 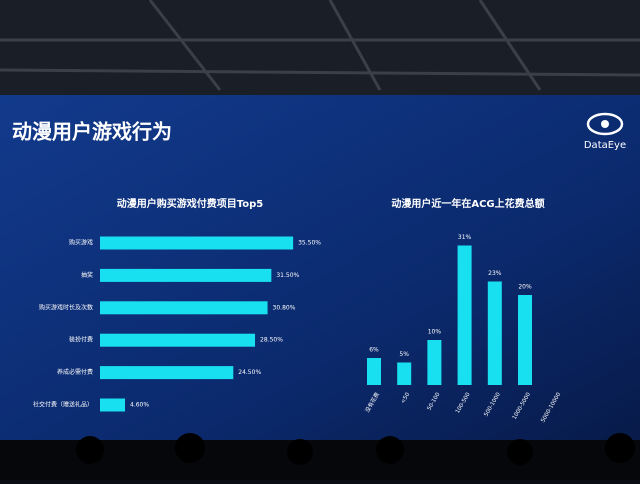 I want to click on logo: DataEye, so click(x=605, y=131).